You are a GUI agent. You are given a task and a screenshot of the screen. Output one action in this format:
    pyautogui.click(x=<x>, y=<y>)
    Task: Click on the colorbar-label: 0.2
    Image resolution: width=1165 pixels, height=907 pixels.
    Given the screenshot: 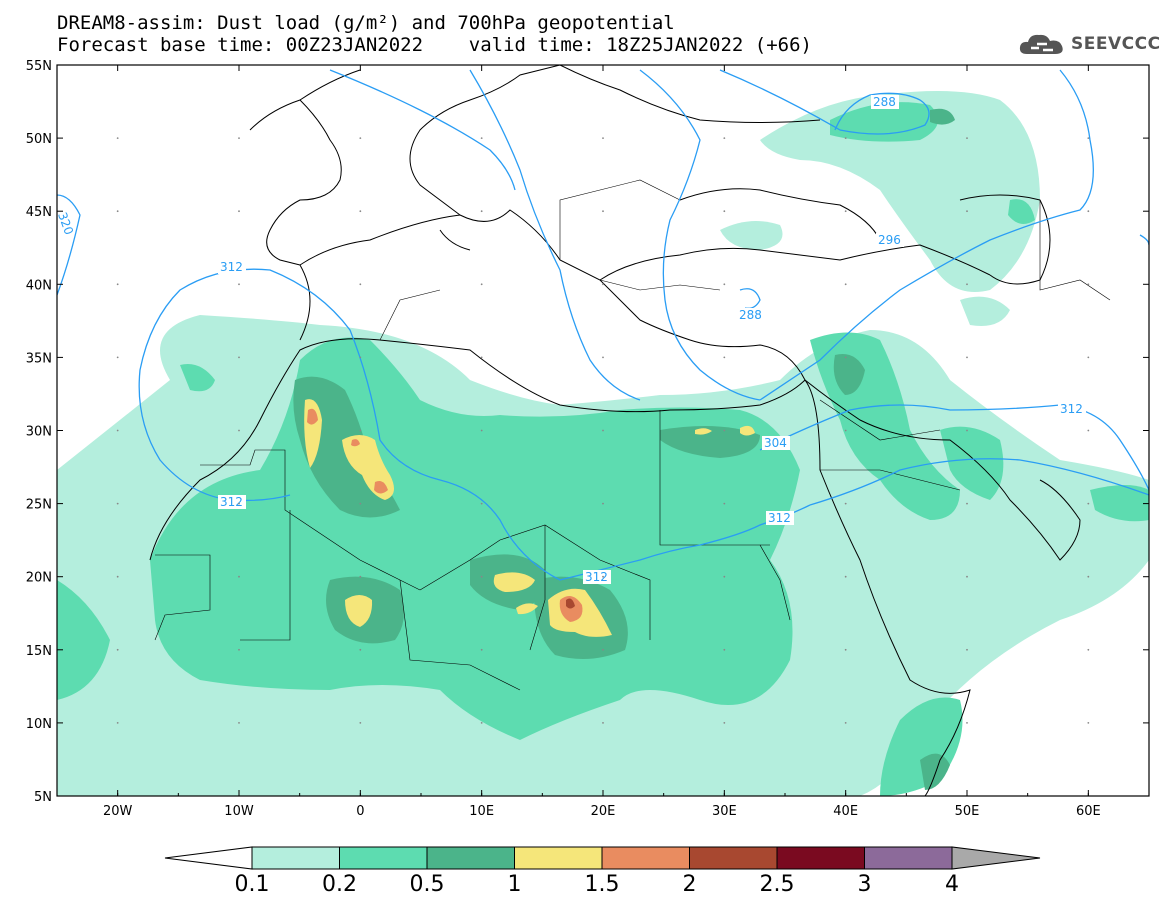 What is the action you would take?
    pyautogui.click(x=339, y=884)
    